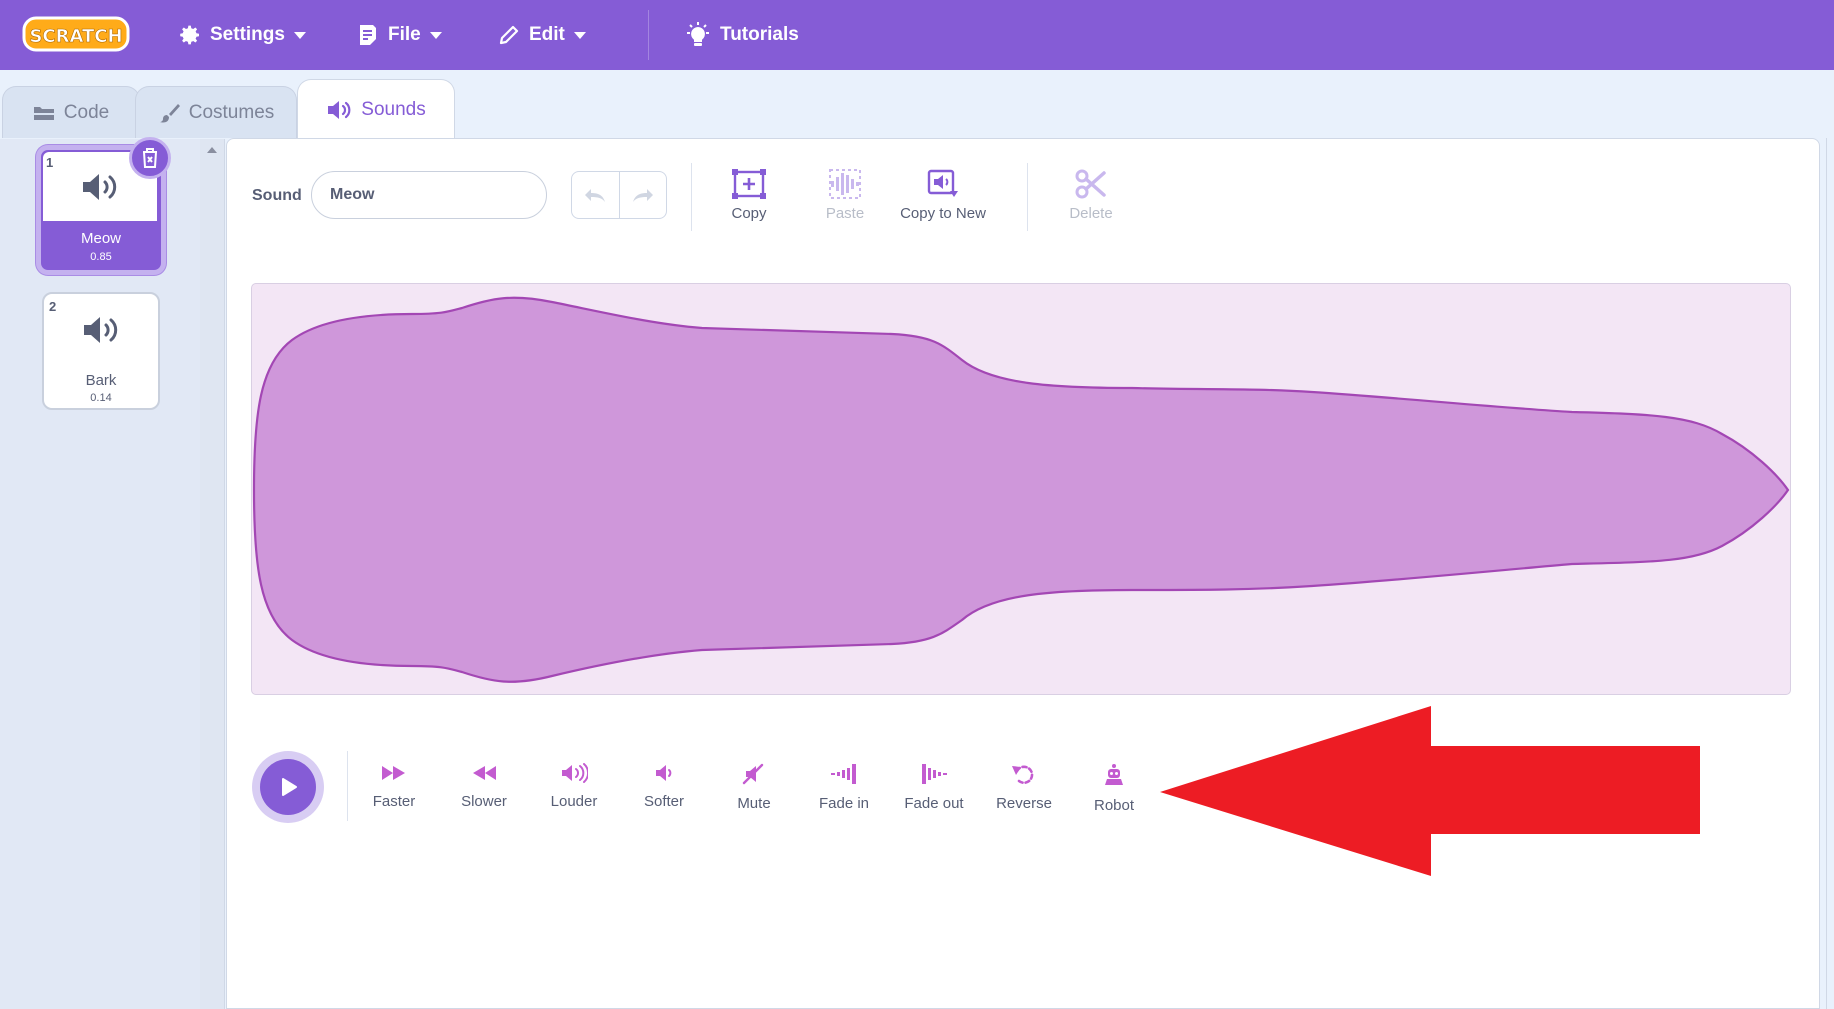 The image size is (1834, 1009). What do you see at coordinates (749, 213) in the screenshot?
I see `copy-label: Copy` at bounding box center [749, 213].